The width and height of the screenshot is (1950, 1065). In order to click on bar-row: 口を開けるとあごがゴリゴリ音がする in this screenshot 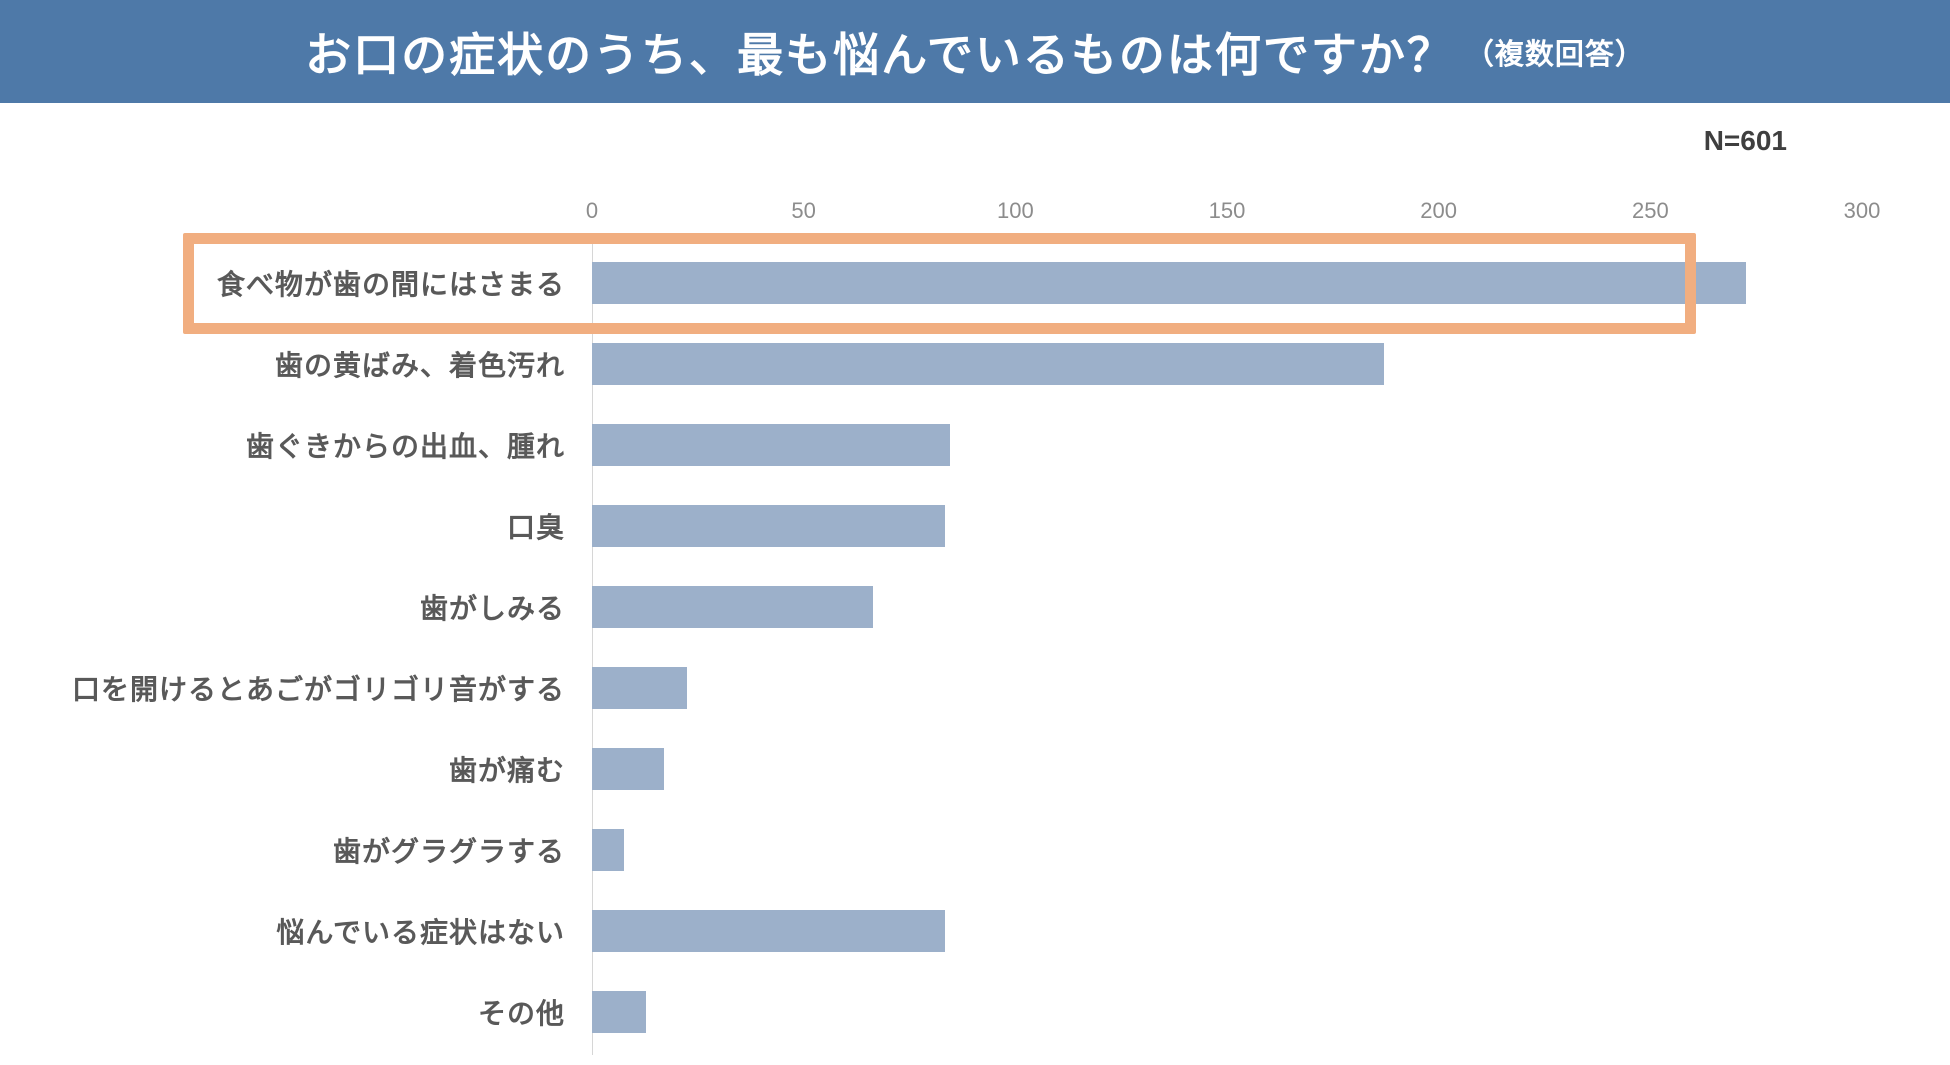, I will do `click(975, 687)`.